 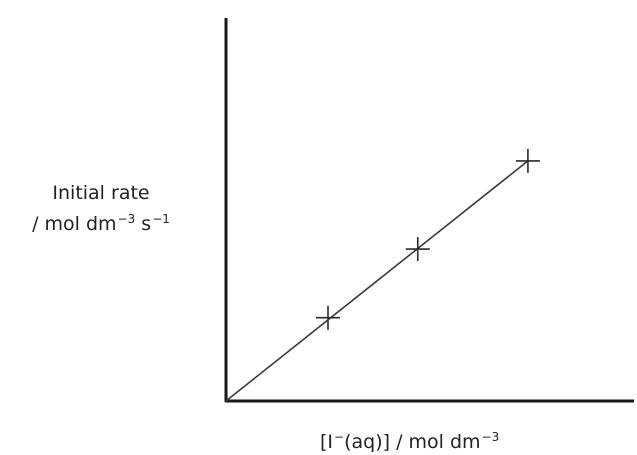 I want to click on y-axis-label-part-2: −3, so click(x=126, y=219).